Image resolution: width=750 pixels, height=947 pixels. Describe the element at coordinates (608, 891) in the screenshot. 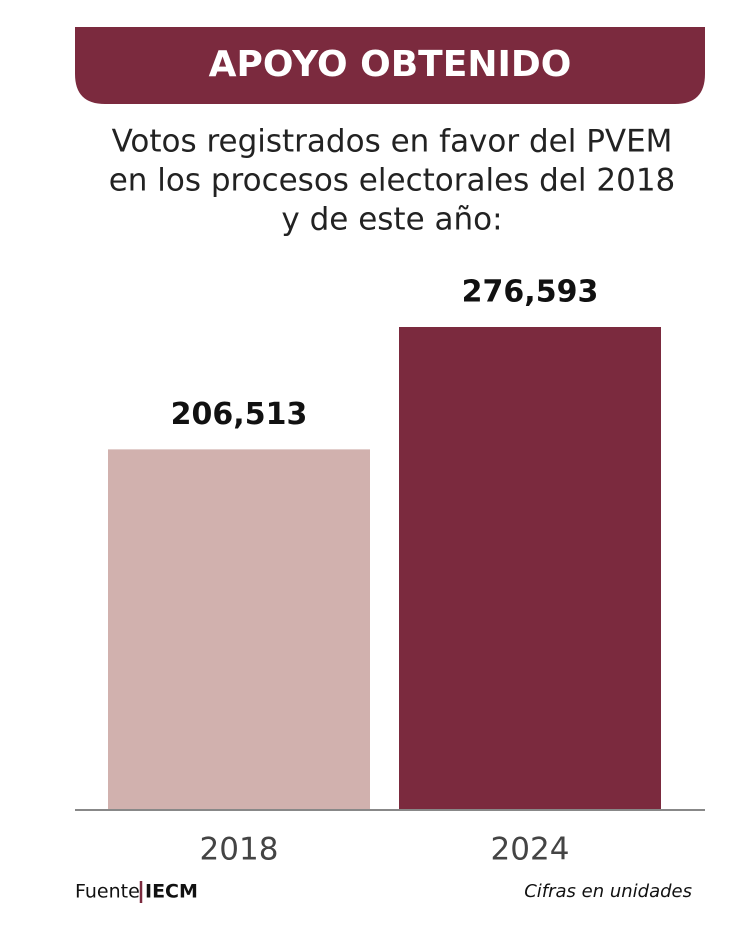

I see `note: Cifras en unidades` at that location.